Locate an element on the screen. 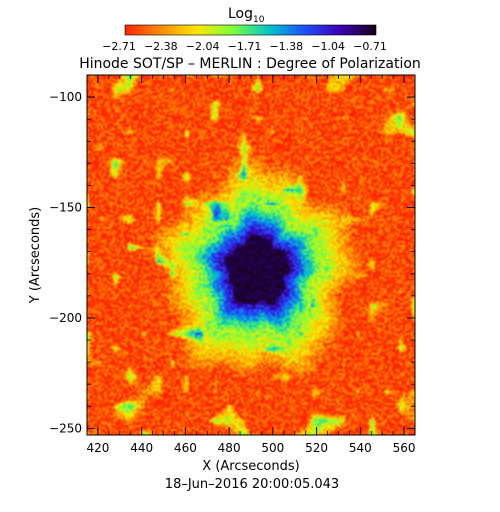  y-tick-label: −250 is located at coordinates (65, 428).